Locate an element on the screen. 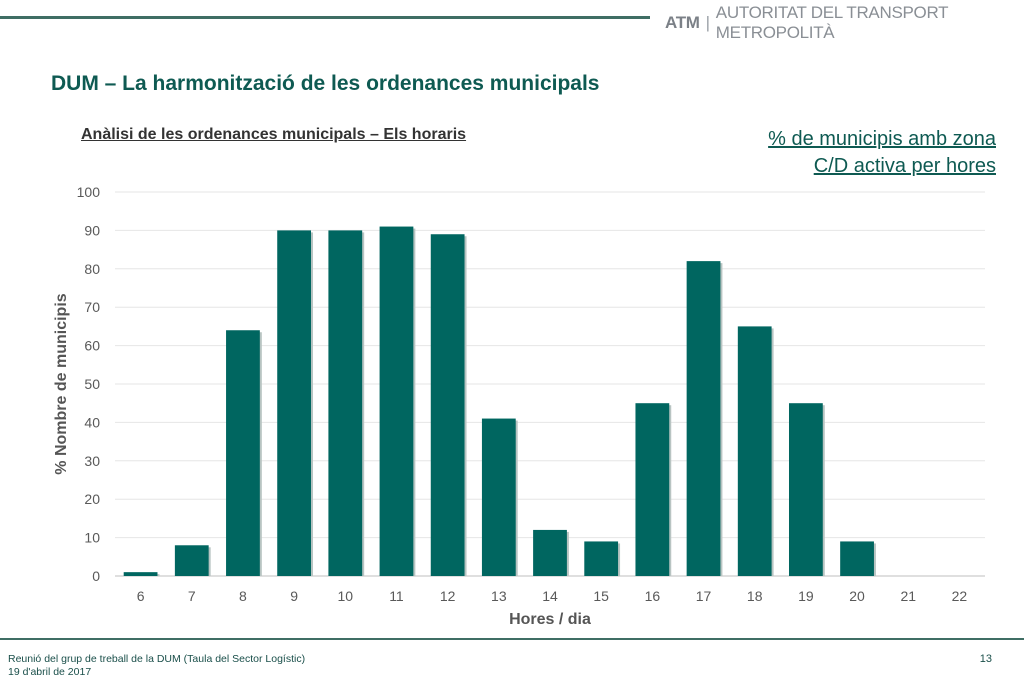  footer-date: 19 d'abril de 2017 is located at coordinates (50, 672).